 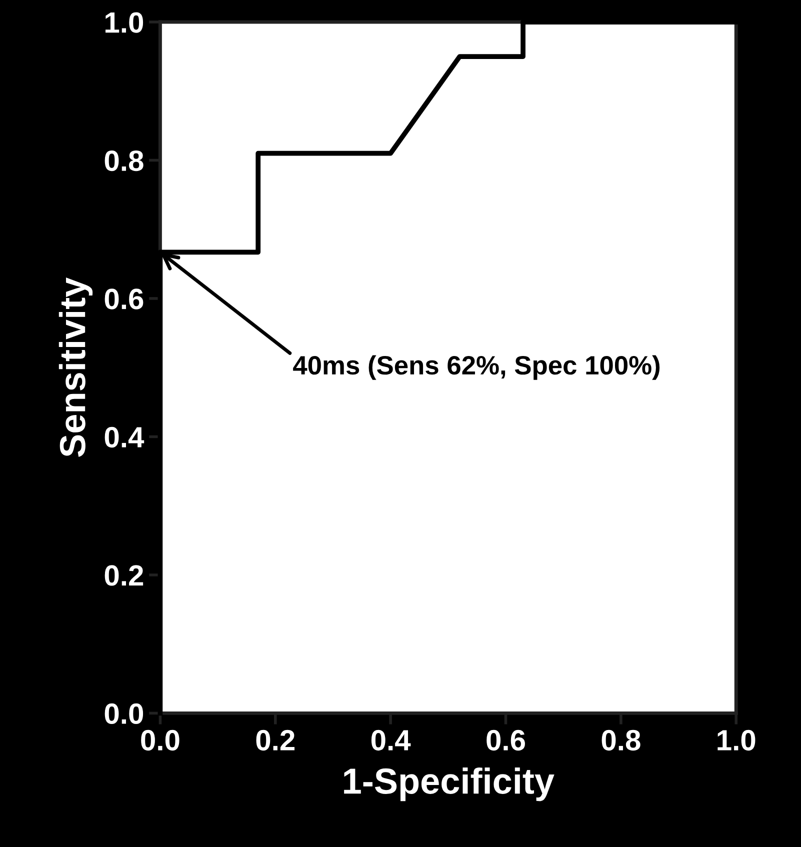 What do you see at coordinates (391, 740) in the screenshot?
I see `x-tick-label: 0.4` at bounding box center [391, 740].